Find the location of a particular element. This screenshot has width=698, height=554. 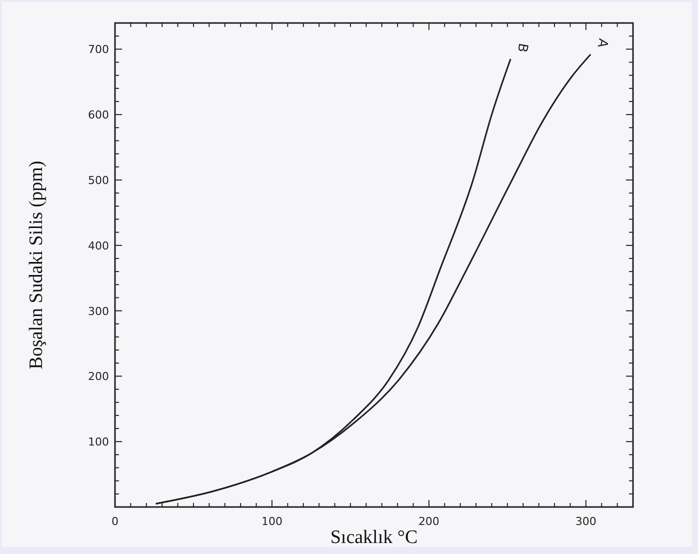

y-tick-label: 700 is located at coordinates (98, 49).